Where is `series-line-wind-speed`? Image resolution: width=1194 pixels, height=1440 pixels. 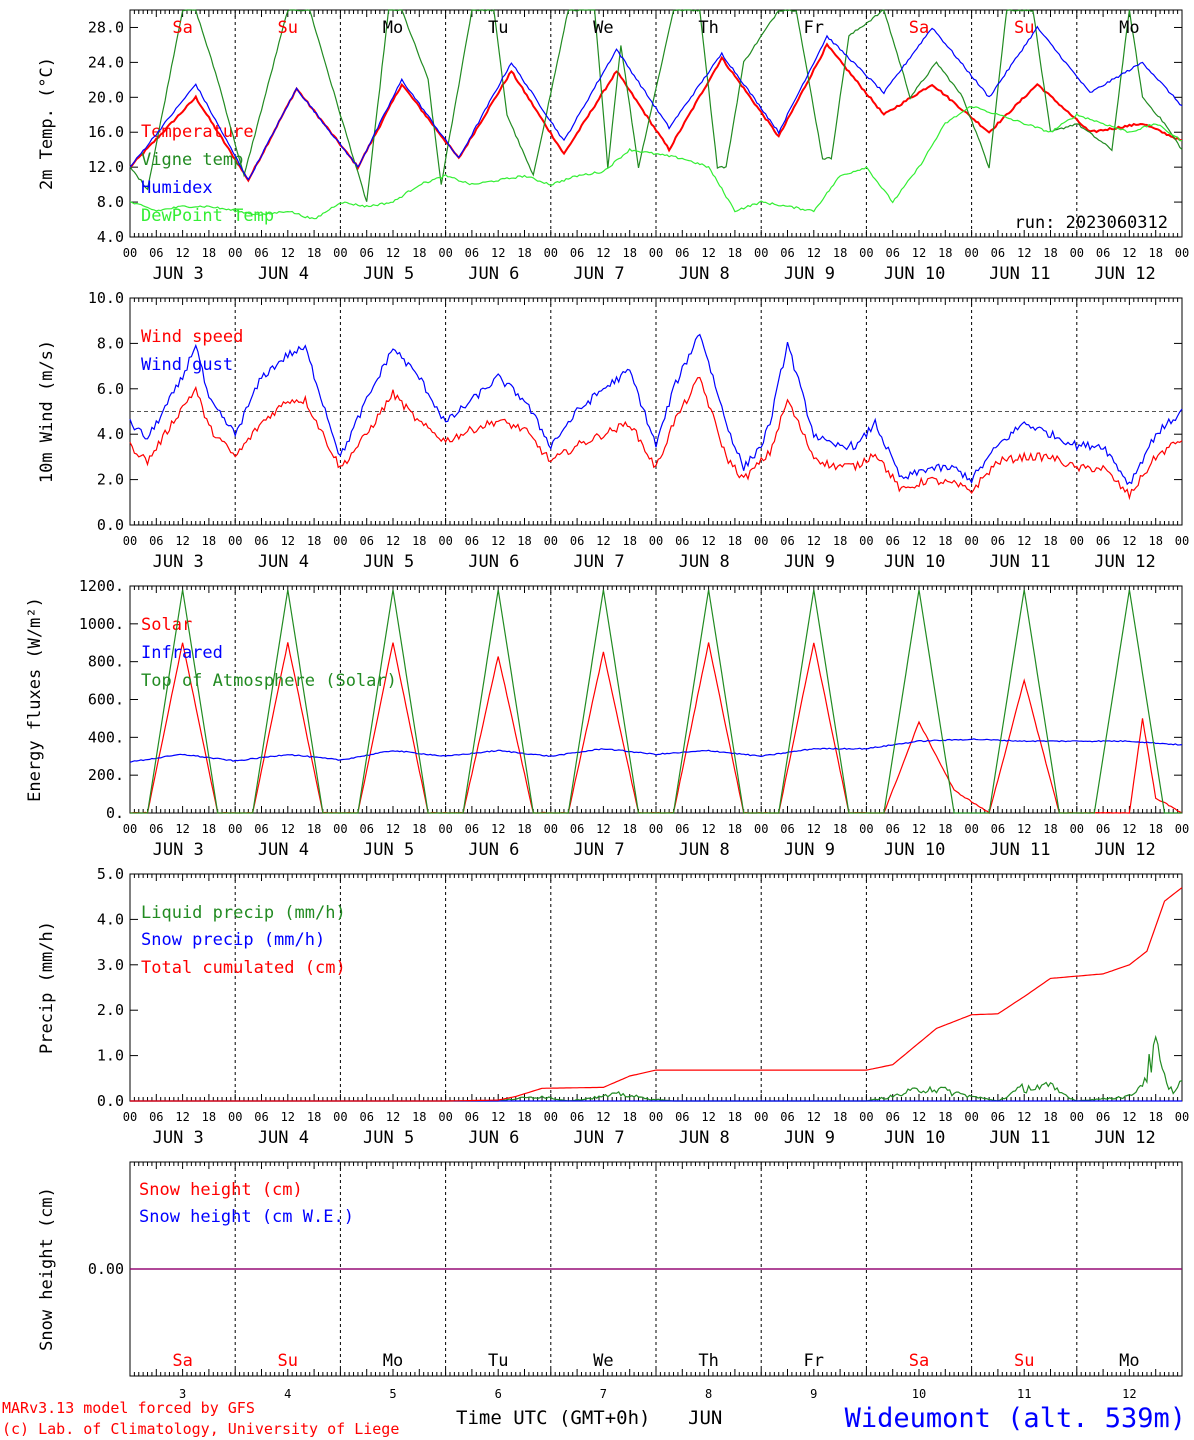
series-line-wind-speed is located at coordinates (656, 438).